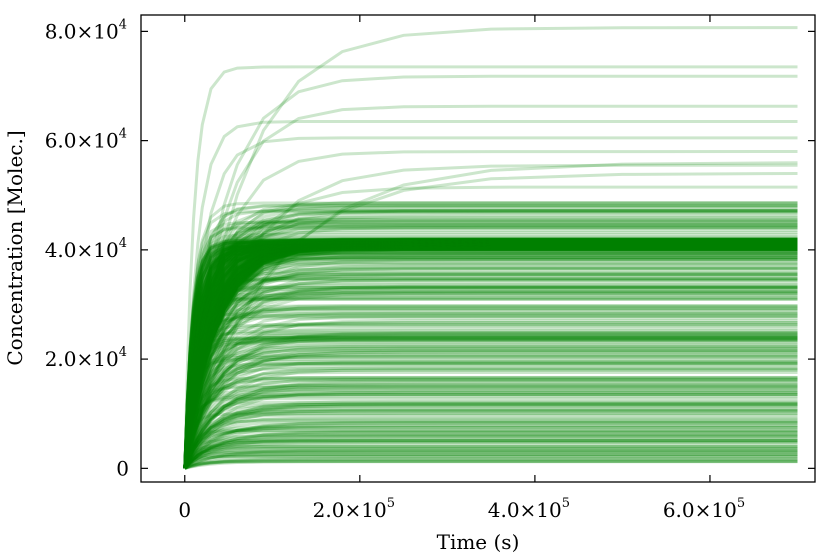 The height and width of the screenshot is (554, 830). What do you see at coordinates (86, 30) in the screenshot?
I see `y-tick-label: 8.0×104` at bounding box center [86, 30].